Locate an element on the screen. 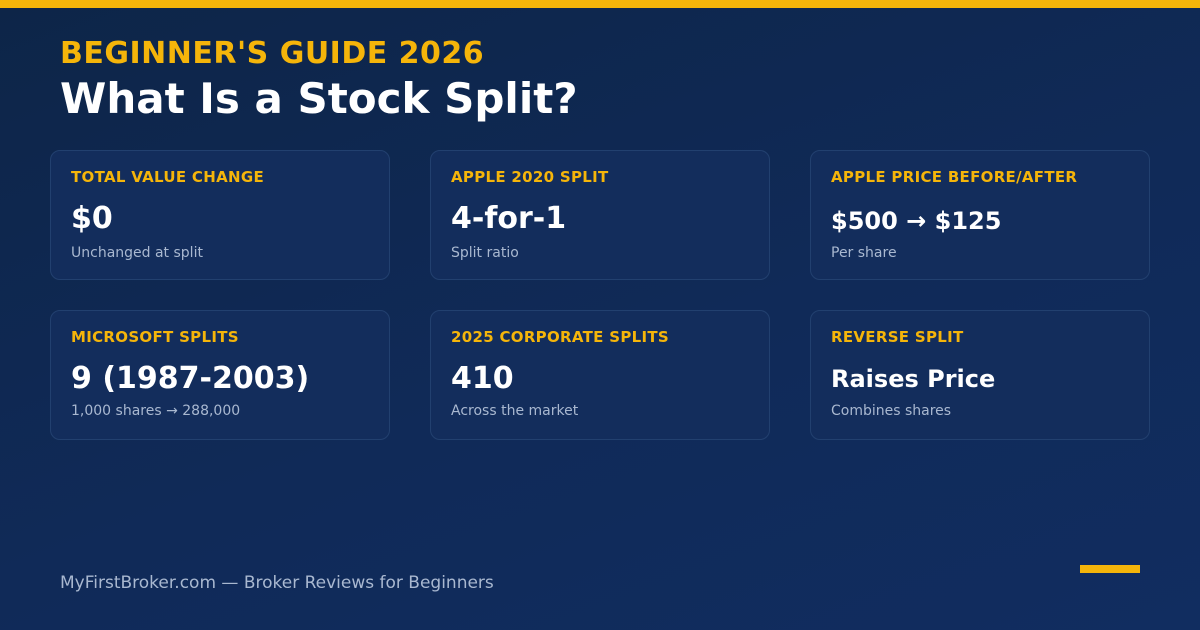 The width and height of the screenshot is (1200, 630). top-accent-bar is located at coordinates (600, 4).